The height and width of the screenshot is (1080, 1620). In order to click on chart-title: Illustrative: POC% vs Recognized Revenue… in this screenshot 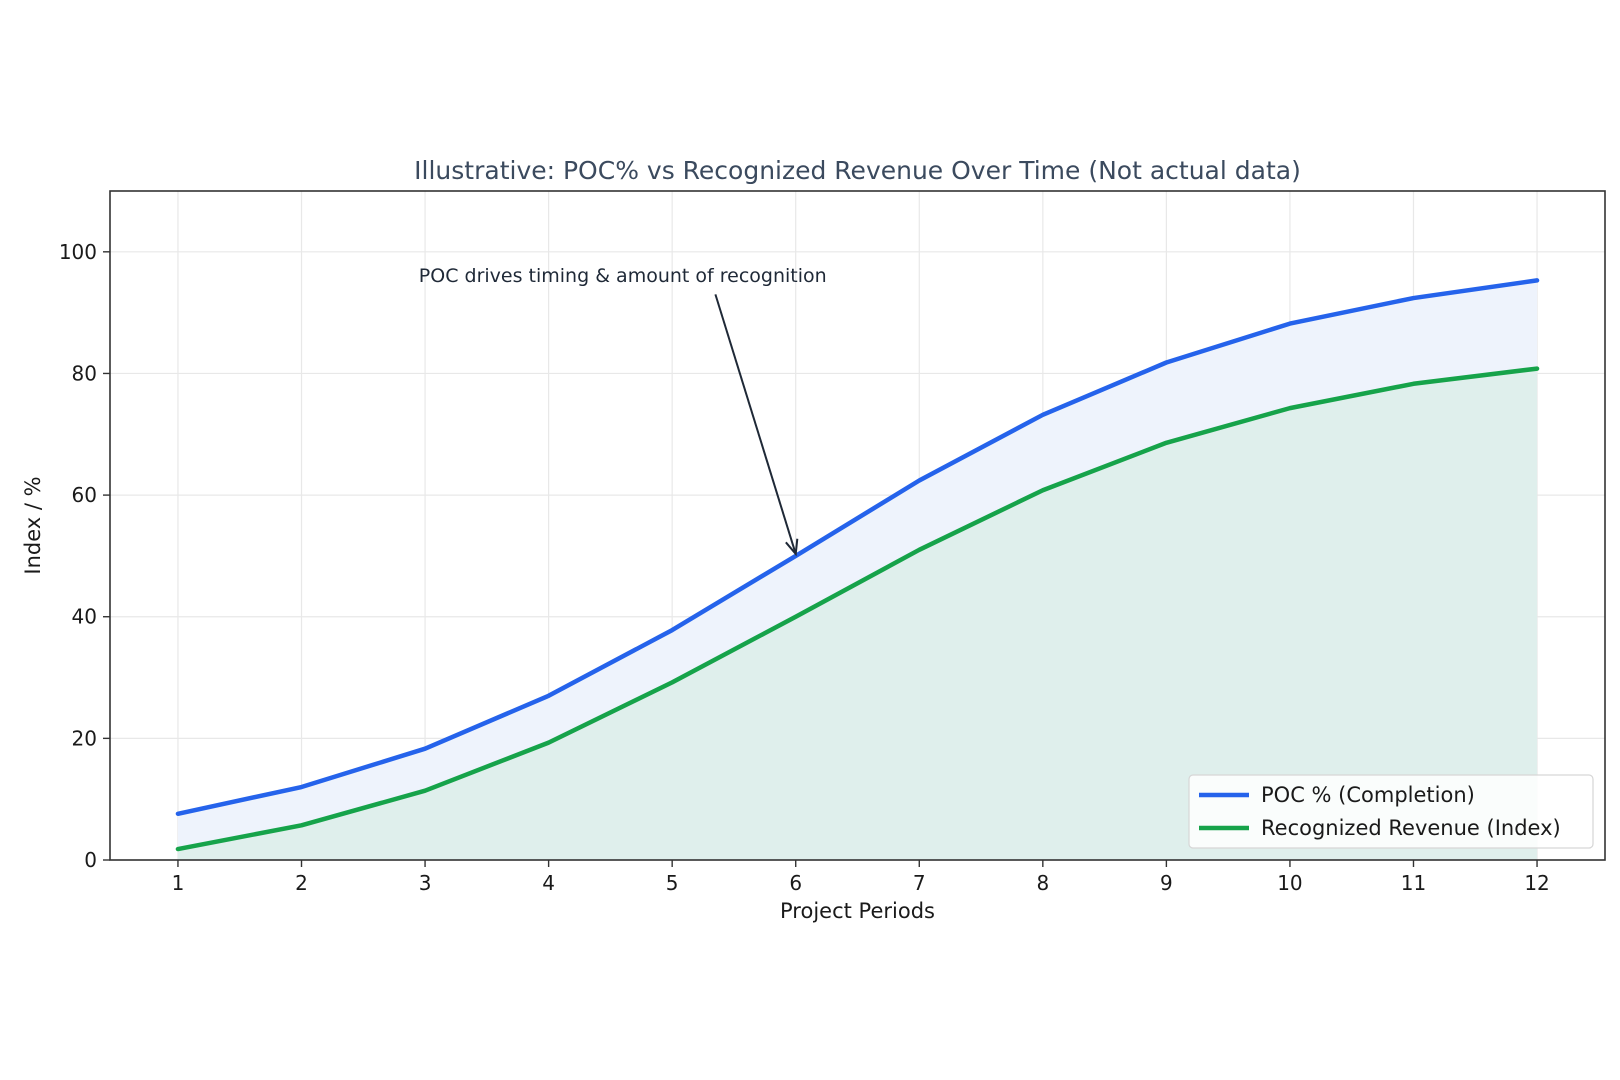, I will do `click(857, 170)`.